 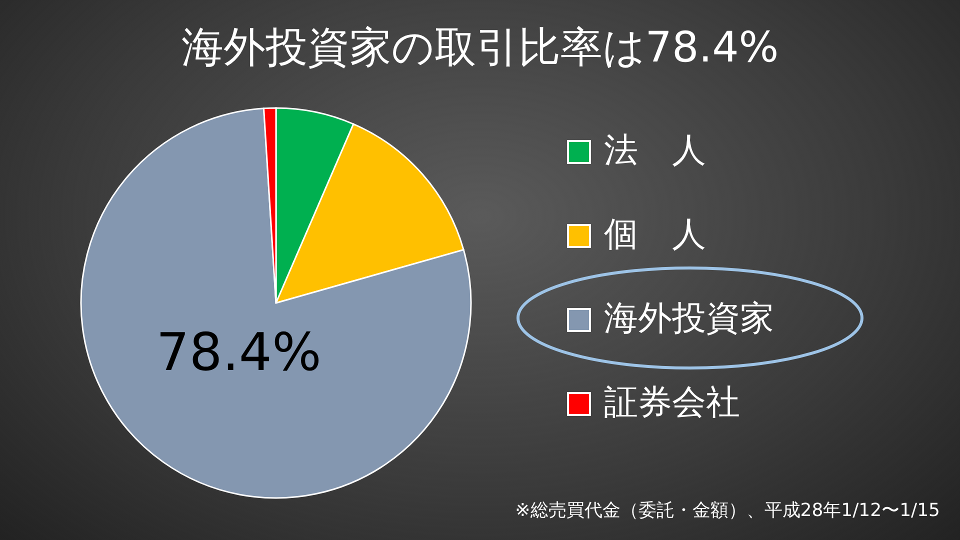 I want to click on chart-title: 海外投資家の取引比率は78.4%, so click(x=480, y=47).